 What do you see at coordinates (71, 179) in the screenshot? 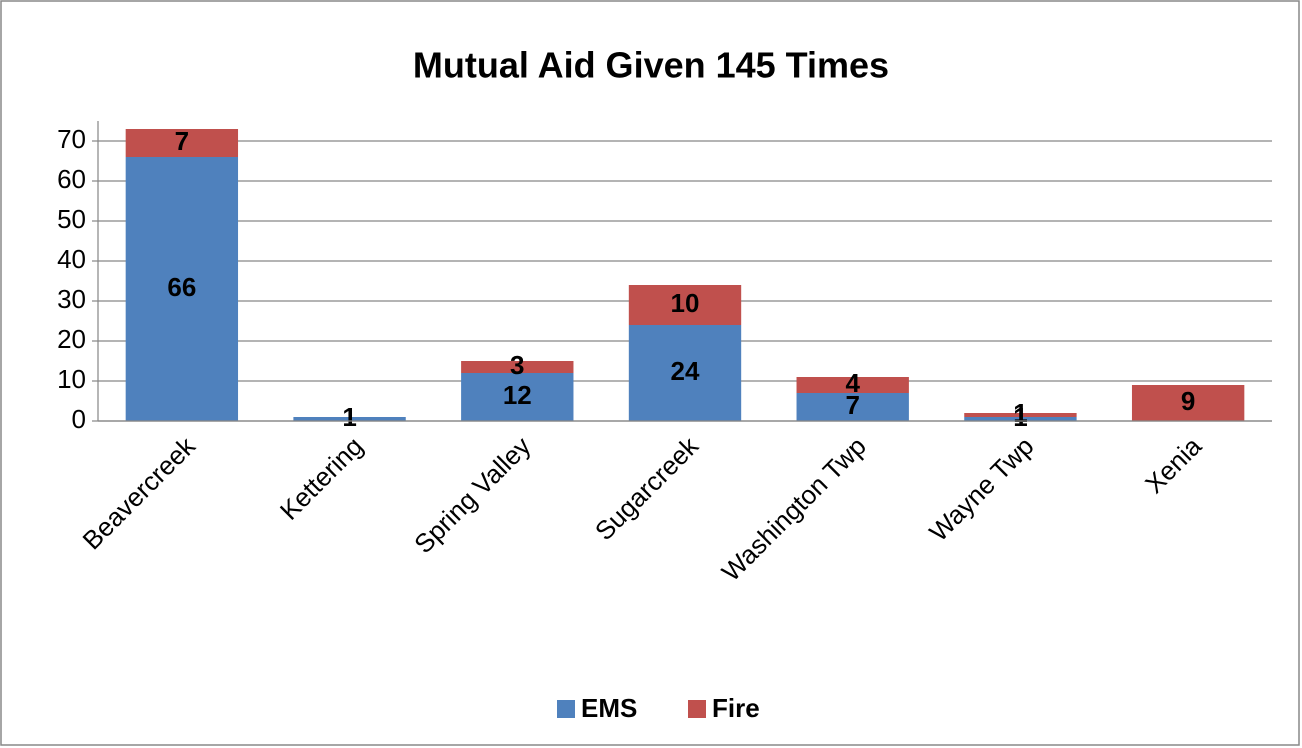
I see `y-tick-label: 60` at bounding box center [71, 179].